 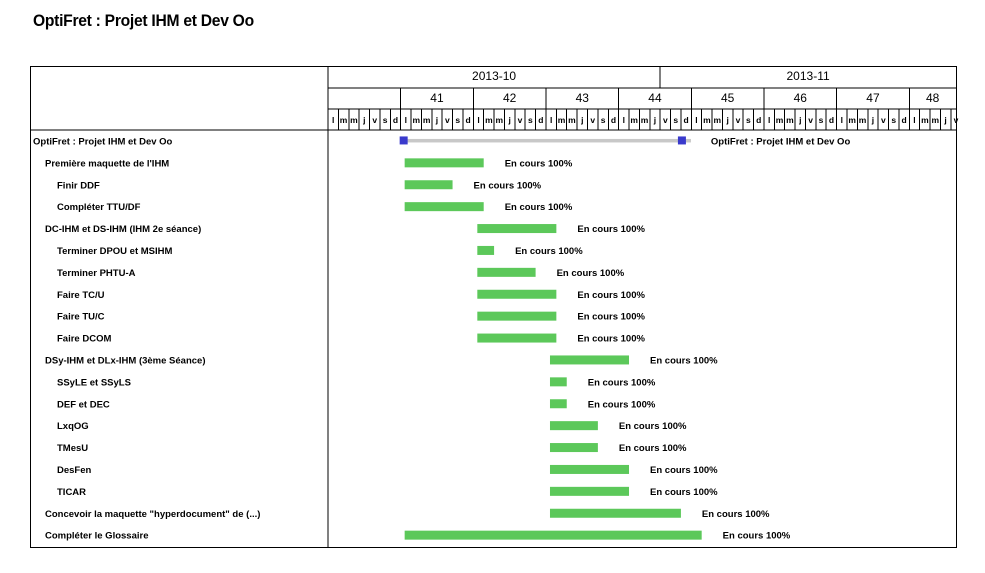 What do you see at coordinates (96, 273) in the screenshot?
I see `task-label: Terminer PHTU-A` at bounding box center [96, 273].